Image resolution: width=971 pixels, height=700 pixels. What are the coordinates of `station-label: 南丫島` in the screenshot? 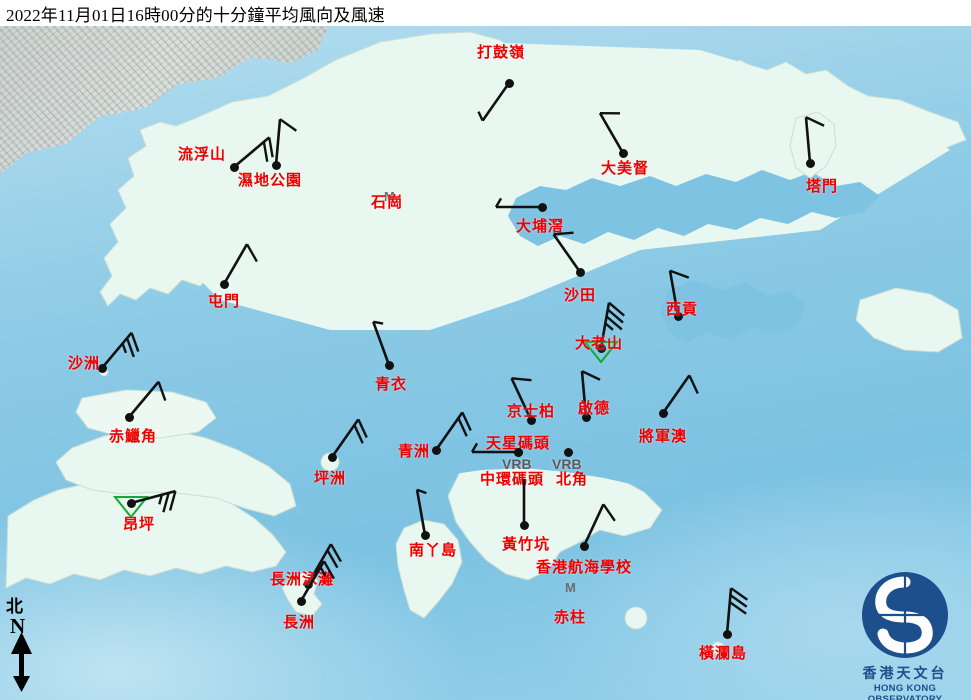 It's located at (433, 551).